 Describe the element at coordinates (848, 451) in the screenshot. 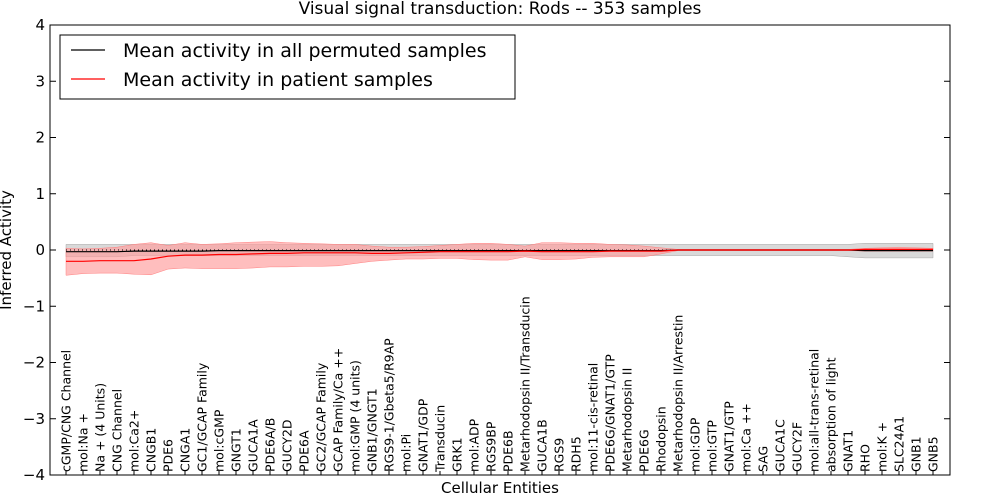

I see `x-tick-label: GNAT1` at that location.